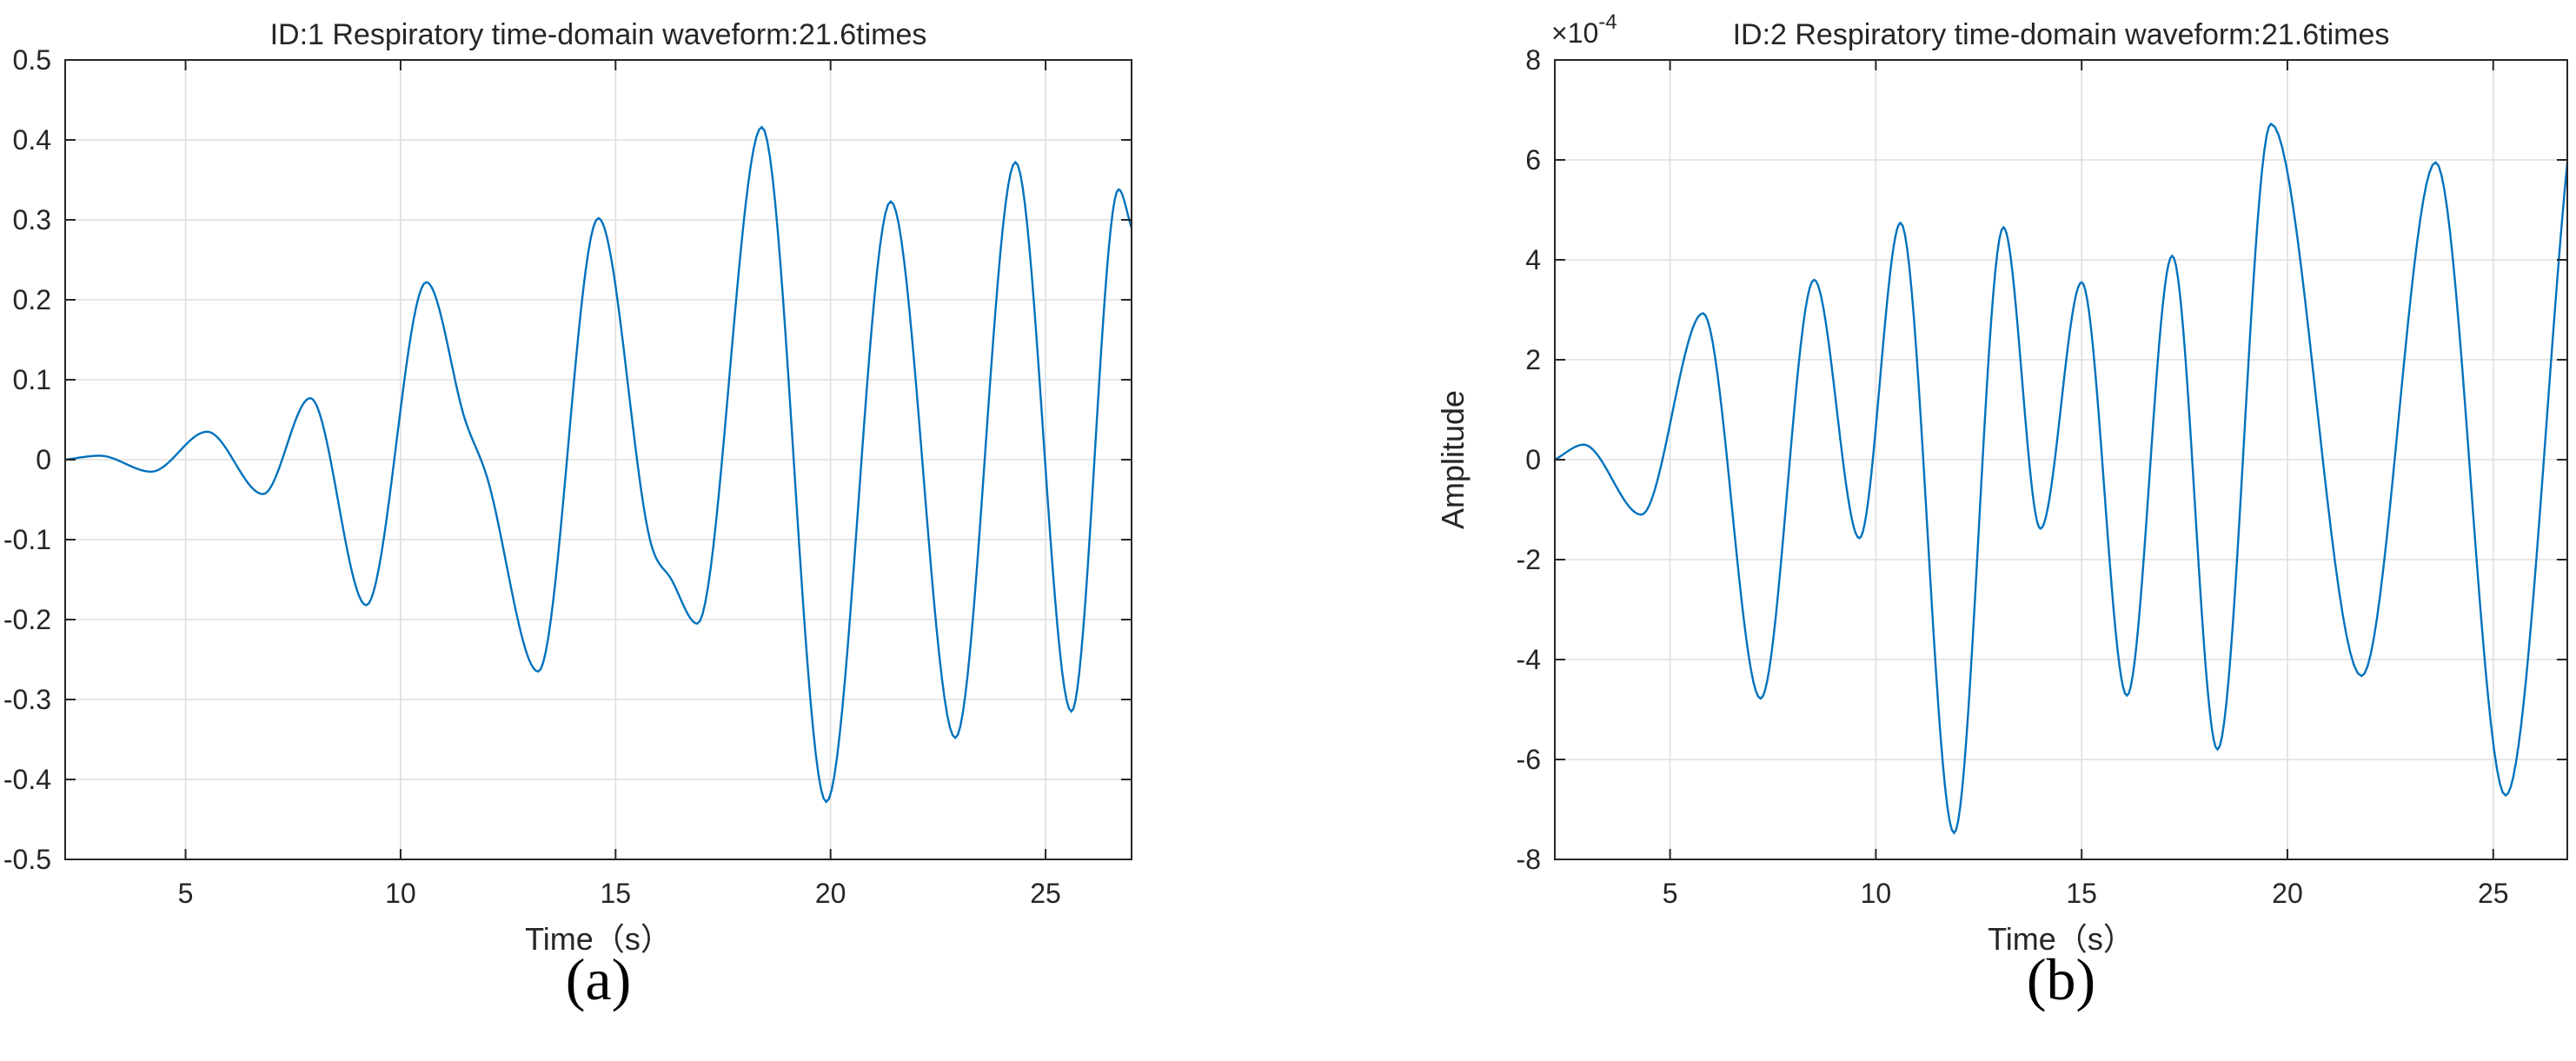 The width and height of the screenshot is (2576, 1061). Describe the element at coordinates (32, 140) in the screenshot. I see `y-tick-label: 0.4` at that location.